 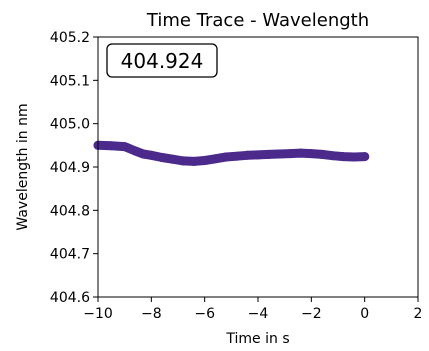 I want to click on y-tick-label: 405.0, so click(x=70, y=125).